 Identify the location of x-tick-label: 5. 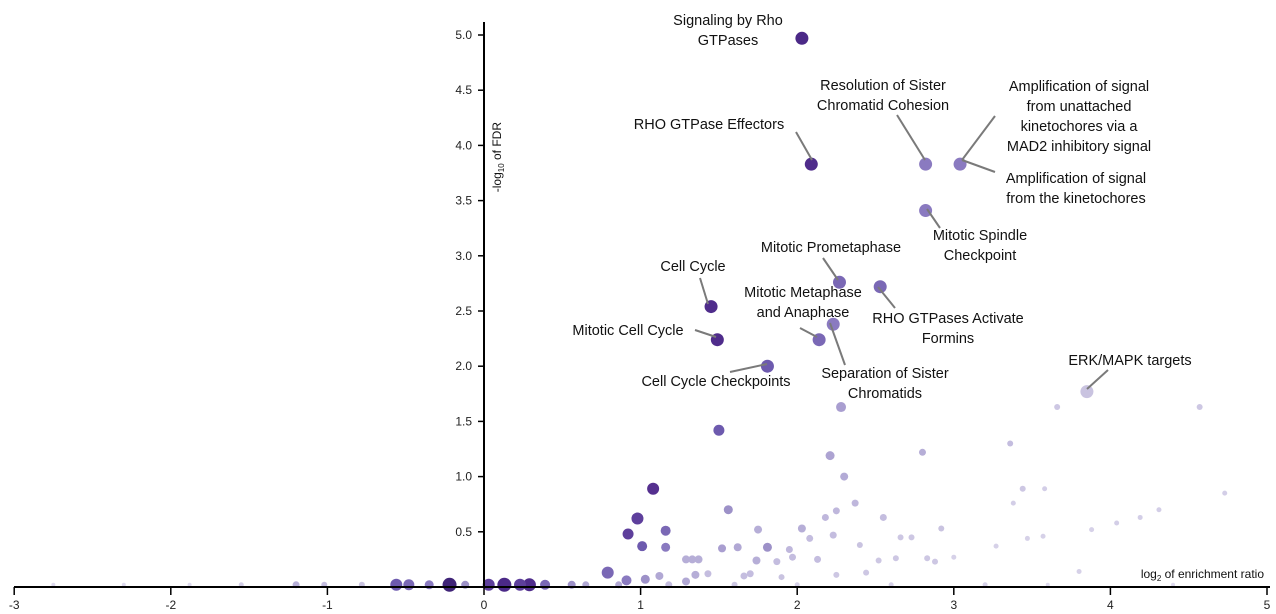
(1267, 605).